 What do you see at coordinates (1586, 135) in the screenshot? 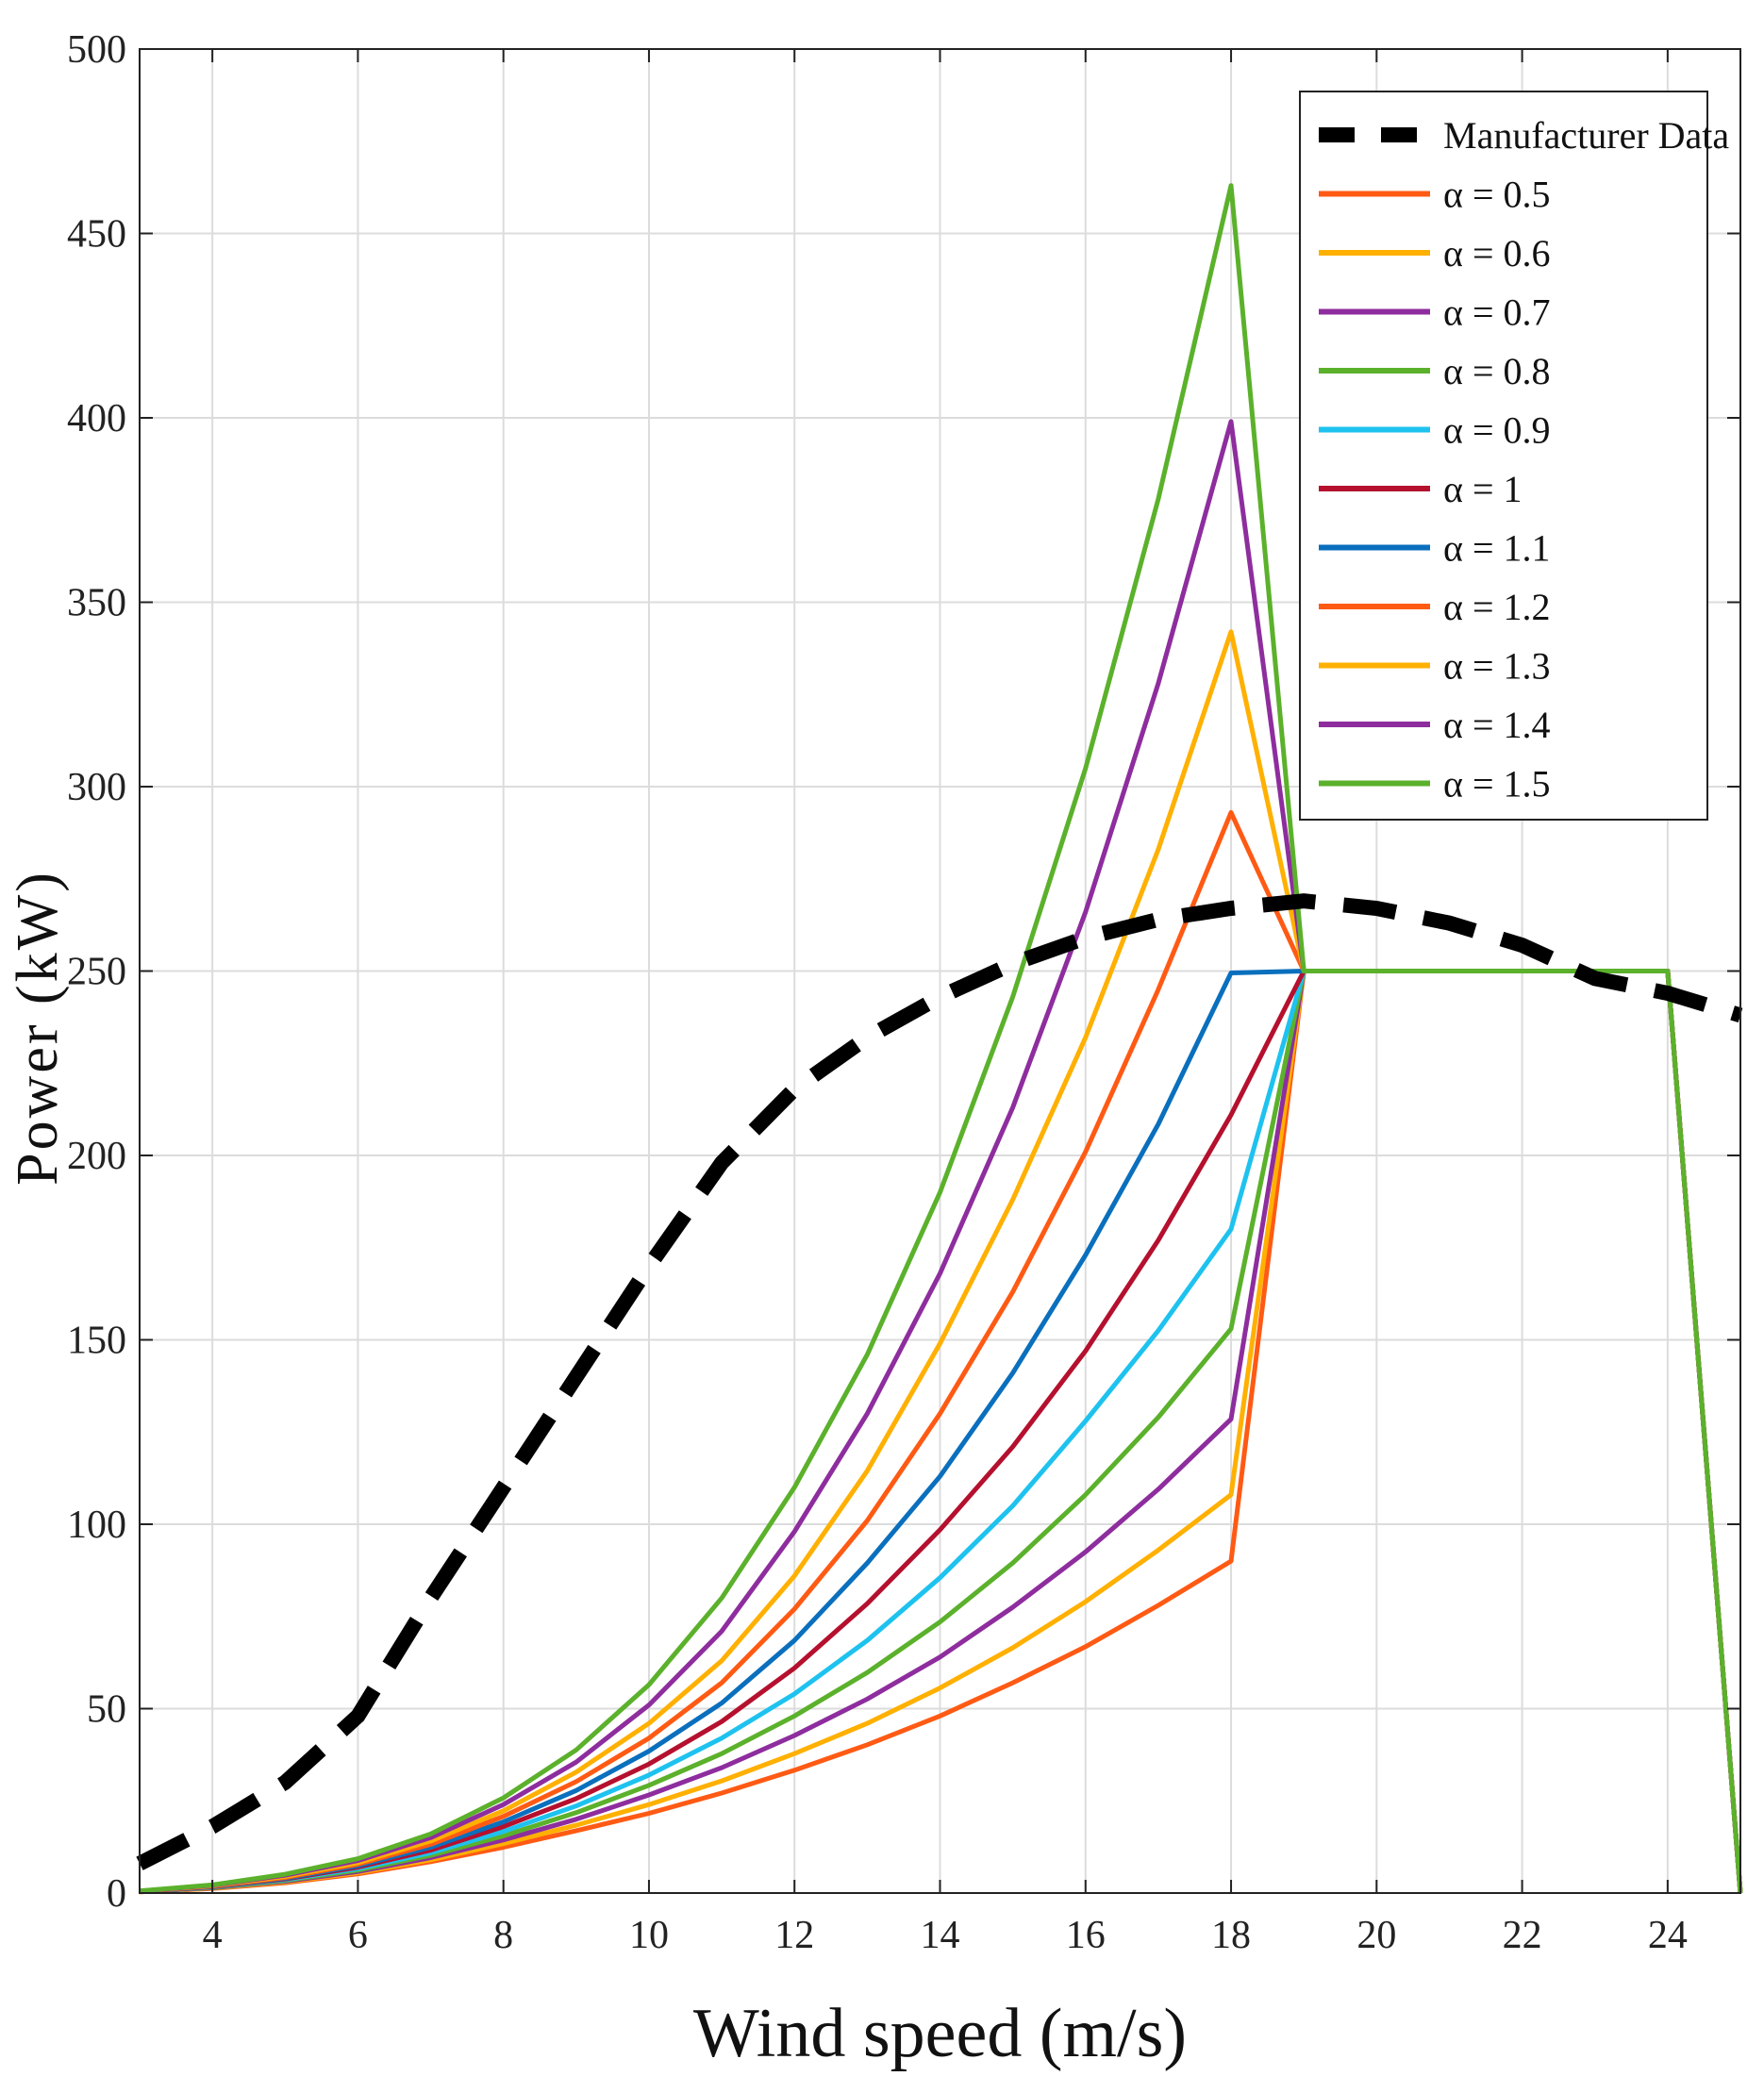
I see `legend-label: Manufacturer Data` at bounding box center [1586, 135].